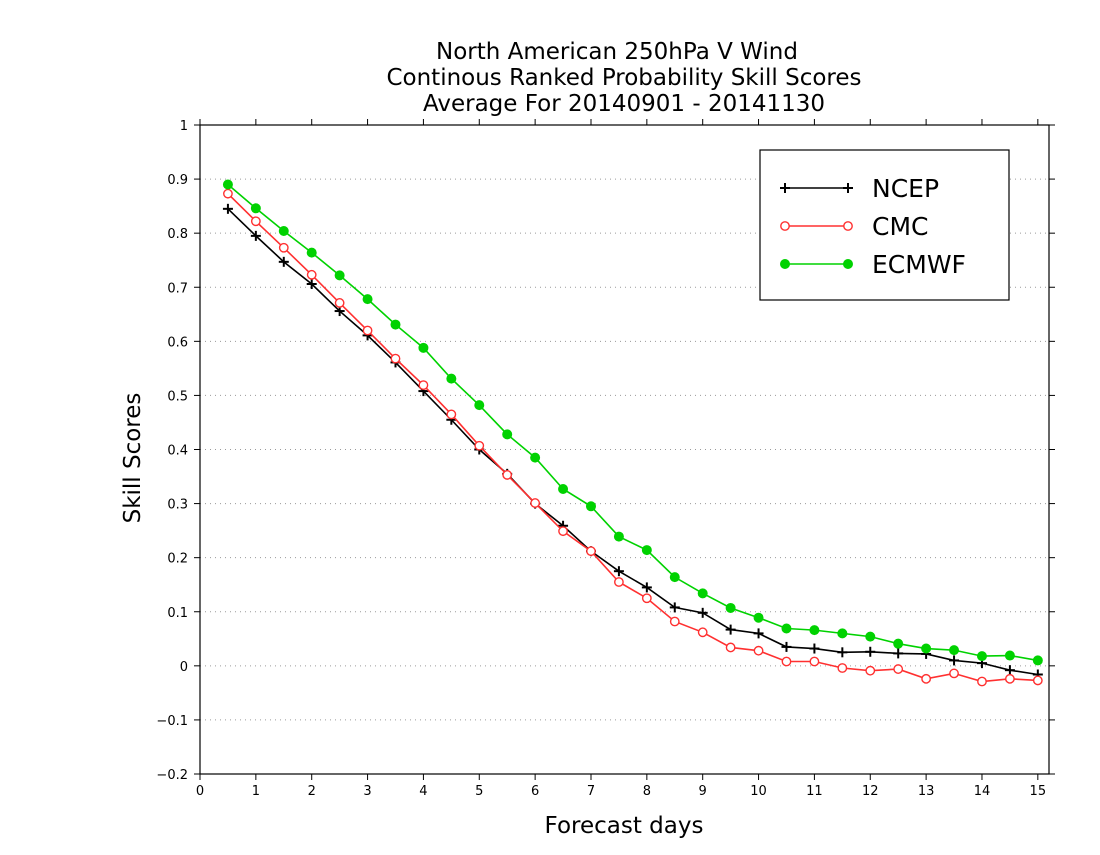 The image size is (1100, 855). What do you see at coordinates (1038, 791) in the screenshot?
I see `x-tick-label: 15` at bounding box center [1038, 791].